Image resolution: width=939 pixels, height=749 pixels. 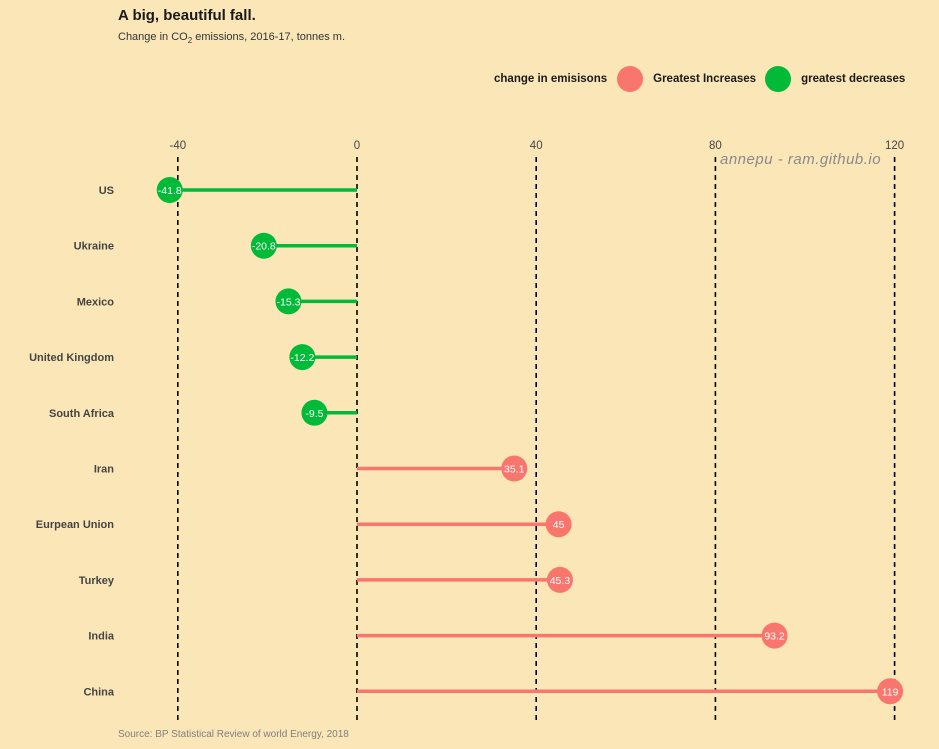 I want to click on legend-item-increases: Greatest Increases, so click(x=686, y=79).